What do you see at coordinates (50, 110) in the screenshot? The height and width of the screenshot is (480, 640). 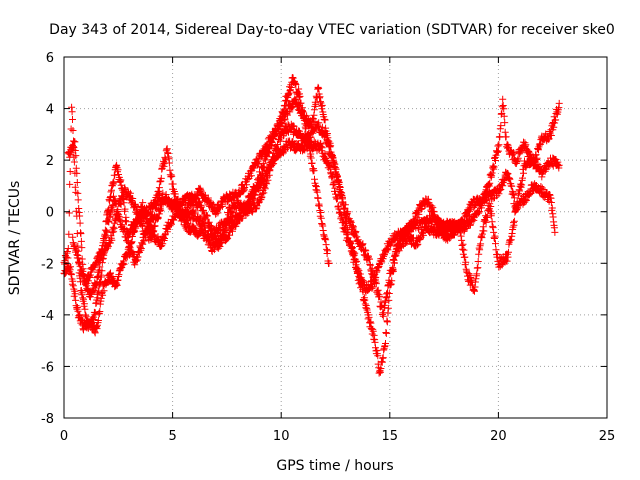 I see `y-tick-label: 4` at bounding box center [50, 110].